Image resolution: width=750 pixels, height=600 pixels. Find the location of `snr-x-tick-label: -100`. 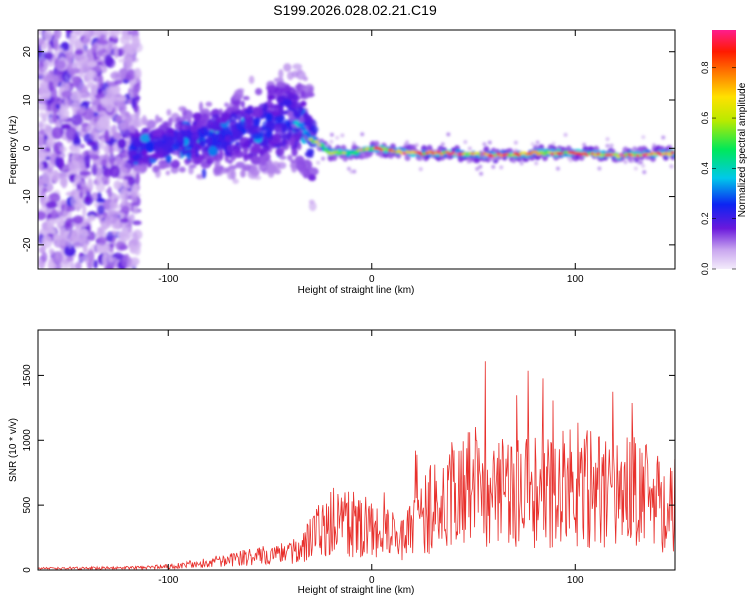

snr-x-tick-label: -100 is located at coordinates (168, 580).